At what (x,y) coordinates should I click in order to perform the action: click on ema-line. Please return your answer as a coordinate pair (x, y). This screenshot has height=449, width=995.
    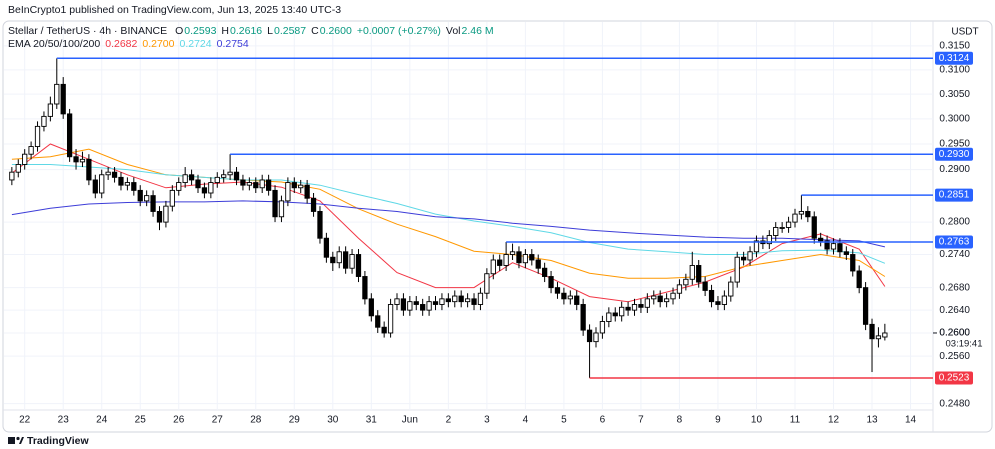
    Looking at the image, I should click on (448, 224).